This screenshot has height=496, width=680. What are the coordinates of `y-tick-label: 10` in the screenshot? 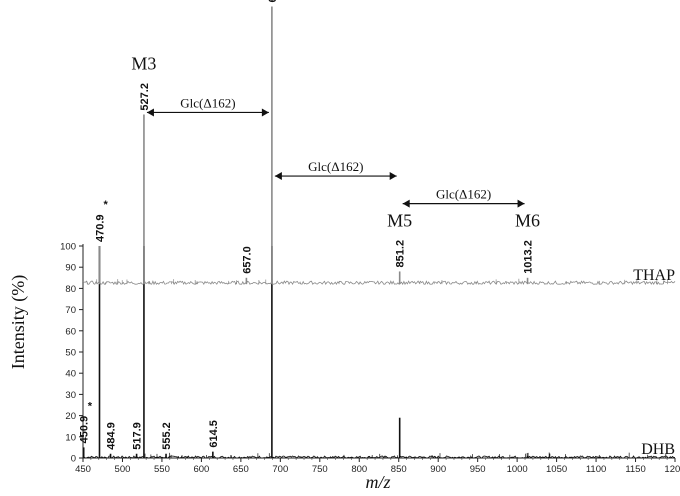 It's located at (70, 437).